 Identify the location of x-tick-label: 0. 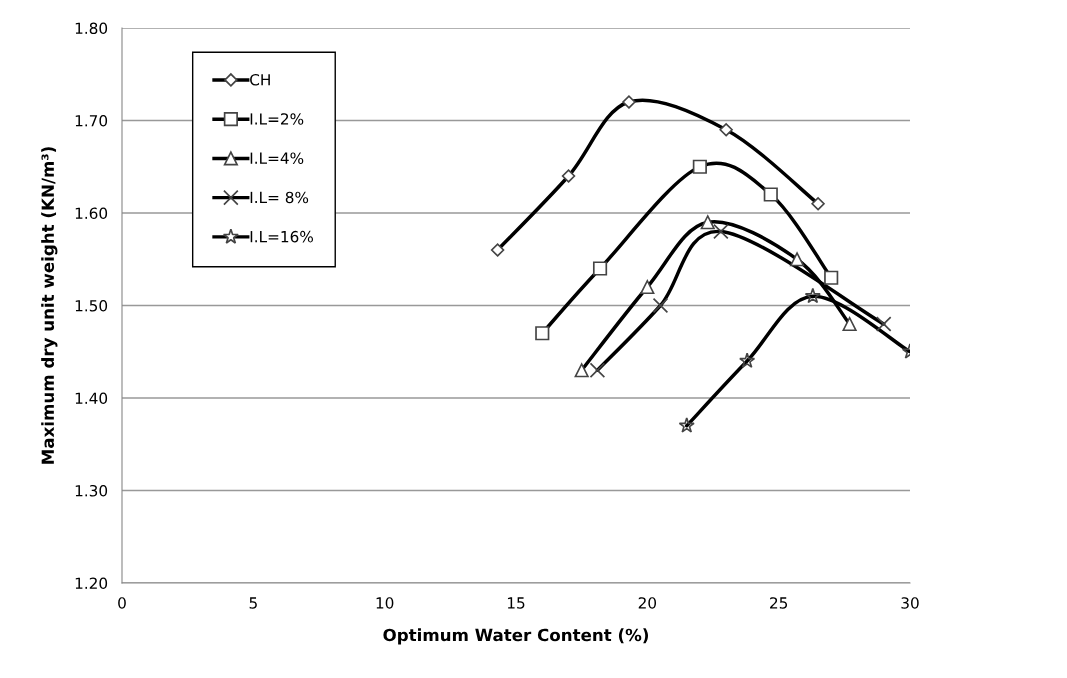
(122, 603).